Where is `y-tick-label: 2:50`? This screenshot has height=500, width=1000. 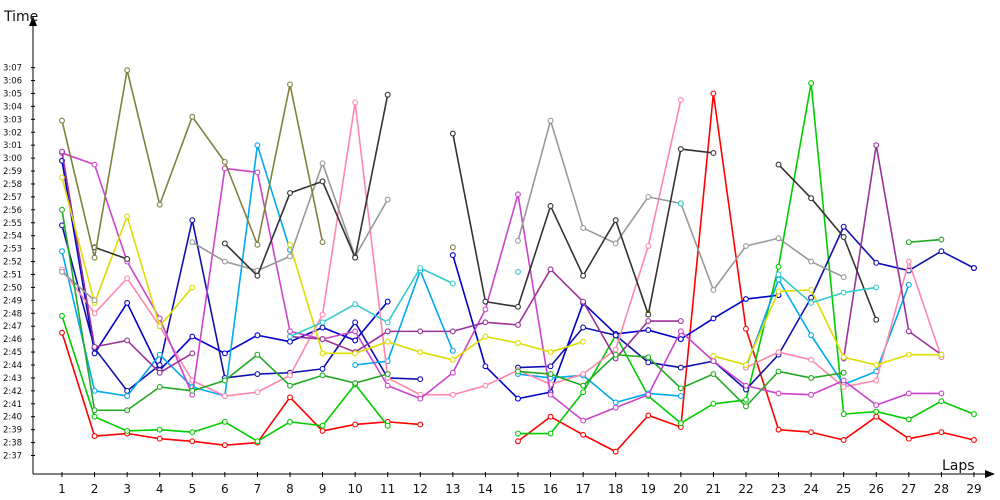 y-tick-label: 2:50 is located at coordinates (12, 288).